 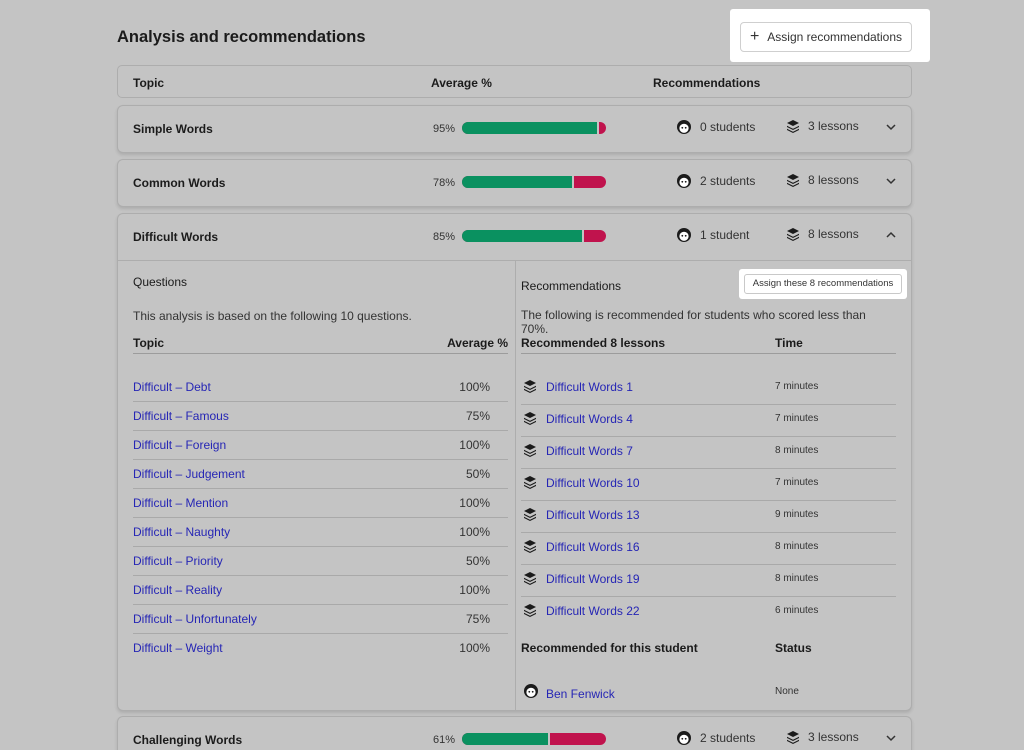 I want to click on question-link: Difficult – Unfortunately, so click(x=195, y=619).